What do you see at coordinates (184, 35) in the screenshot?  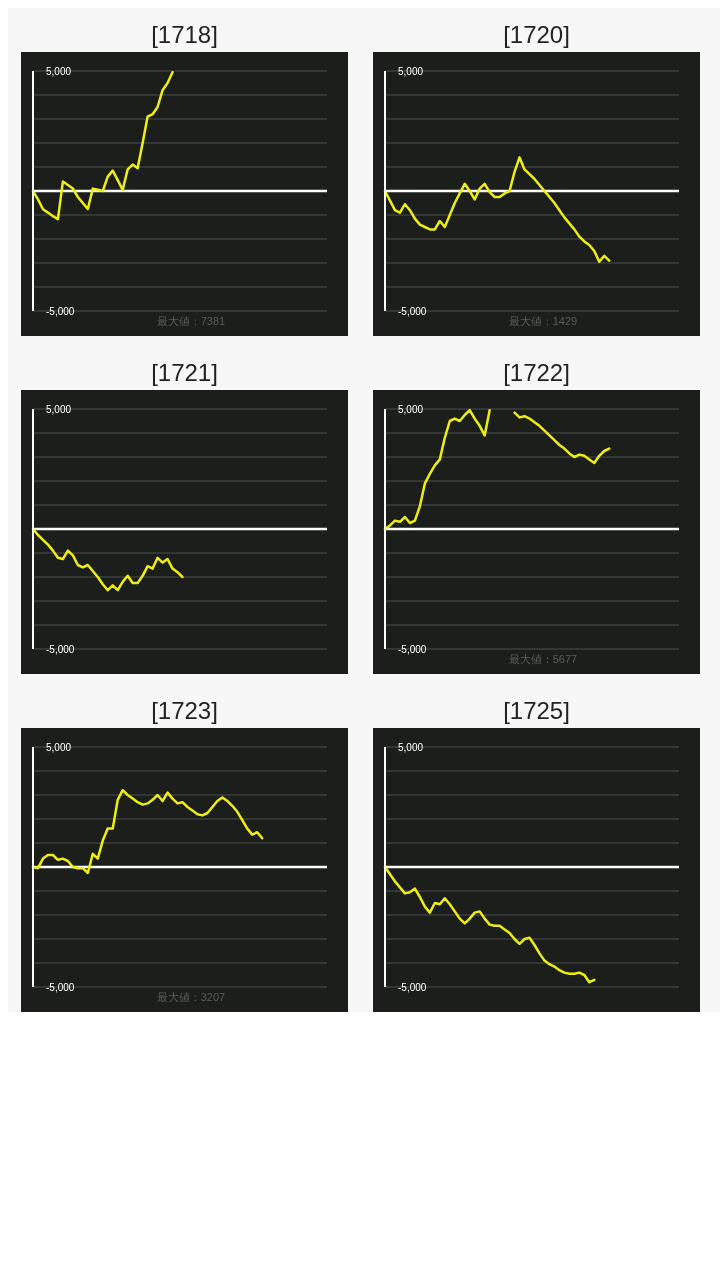 I see `chart-title: [1718]` at bounding box center [184, 35].